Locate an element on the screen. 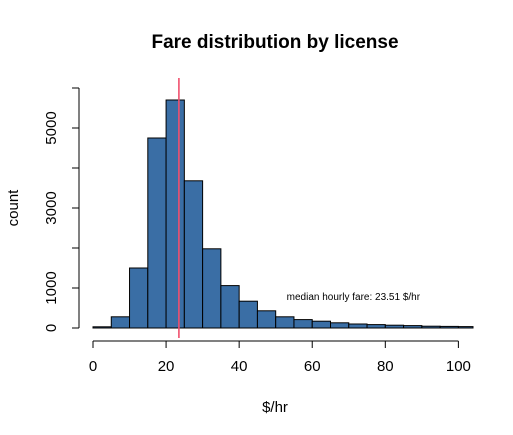 The width and height of the screenshot is (513, 435). x-tick-label: 0 is located at coordinates (93, 366).